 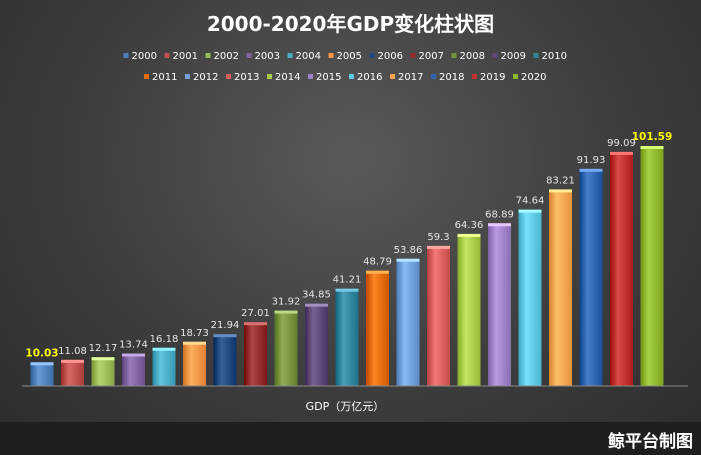 I want to click on bar-2013, so click(x=438, y=315).